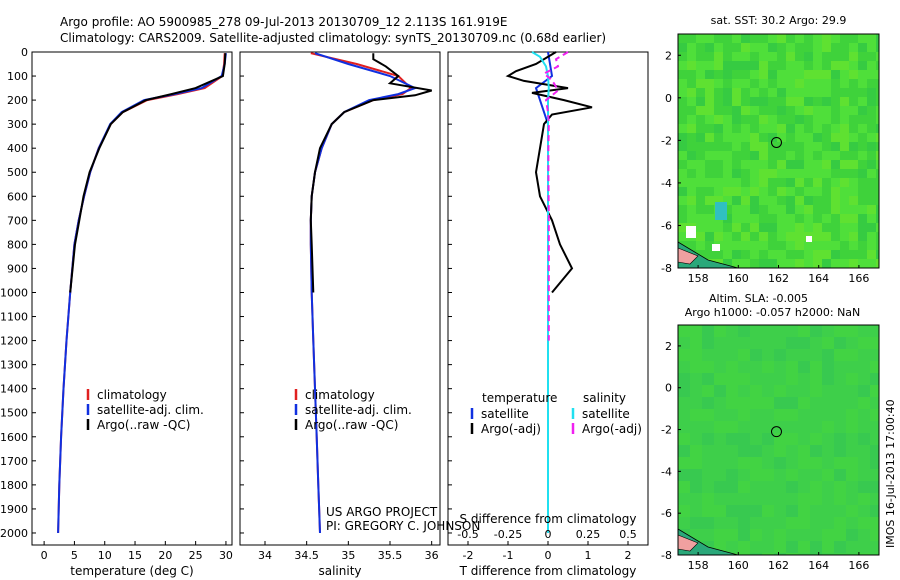 This screenshot has width=900, height=580. Describe the element at coordinates (818, 565) in the screenshot. I see `map-x-tick-label: 164` at that location.